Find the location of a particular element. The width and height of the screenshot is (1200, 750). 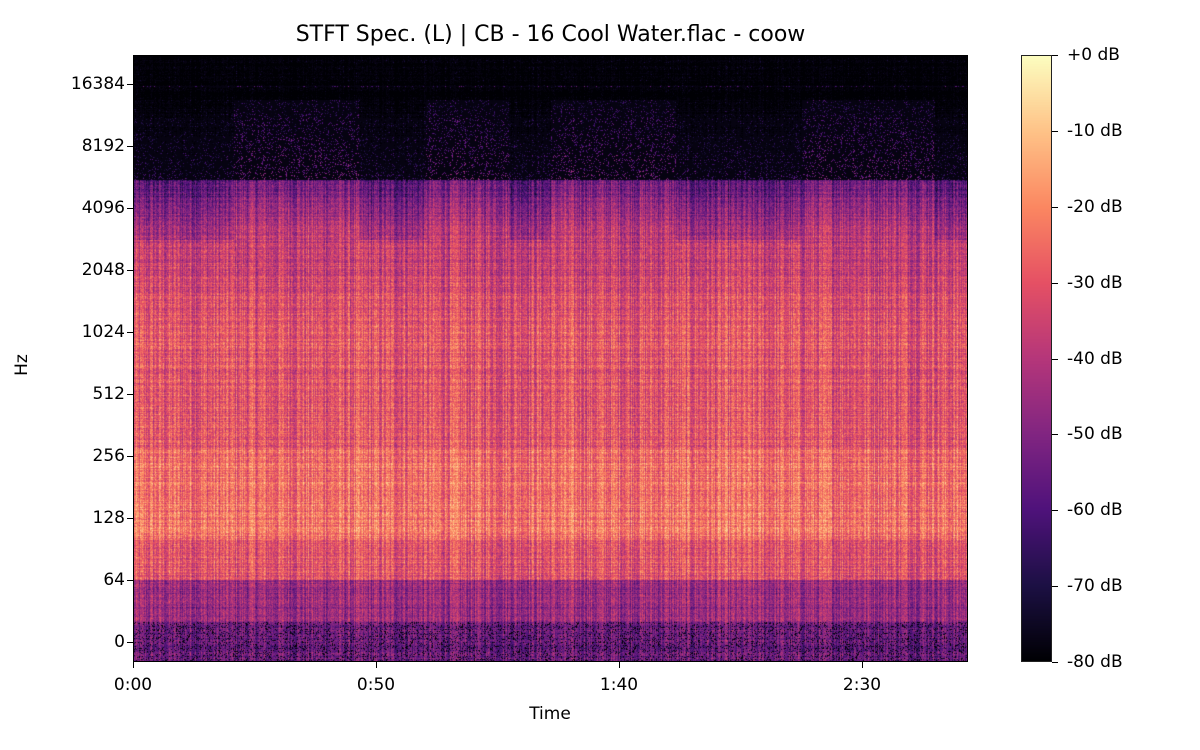

y-tick-label: 2048 is located at coordinates (103, 270).